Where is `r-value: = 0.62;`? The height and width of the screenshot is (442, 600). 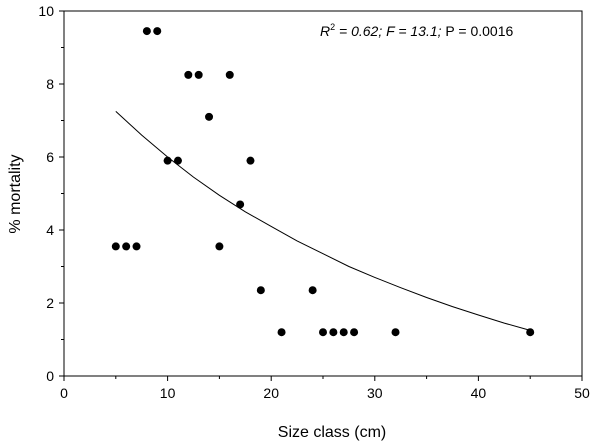
r-value: = 0.62; is located at coordinates (360, 31).